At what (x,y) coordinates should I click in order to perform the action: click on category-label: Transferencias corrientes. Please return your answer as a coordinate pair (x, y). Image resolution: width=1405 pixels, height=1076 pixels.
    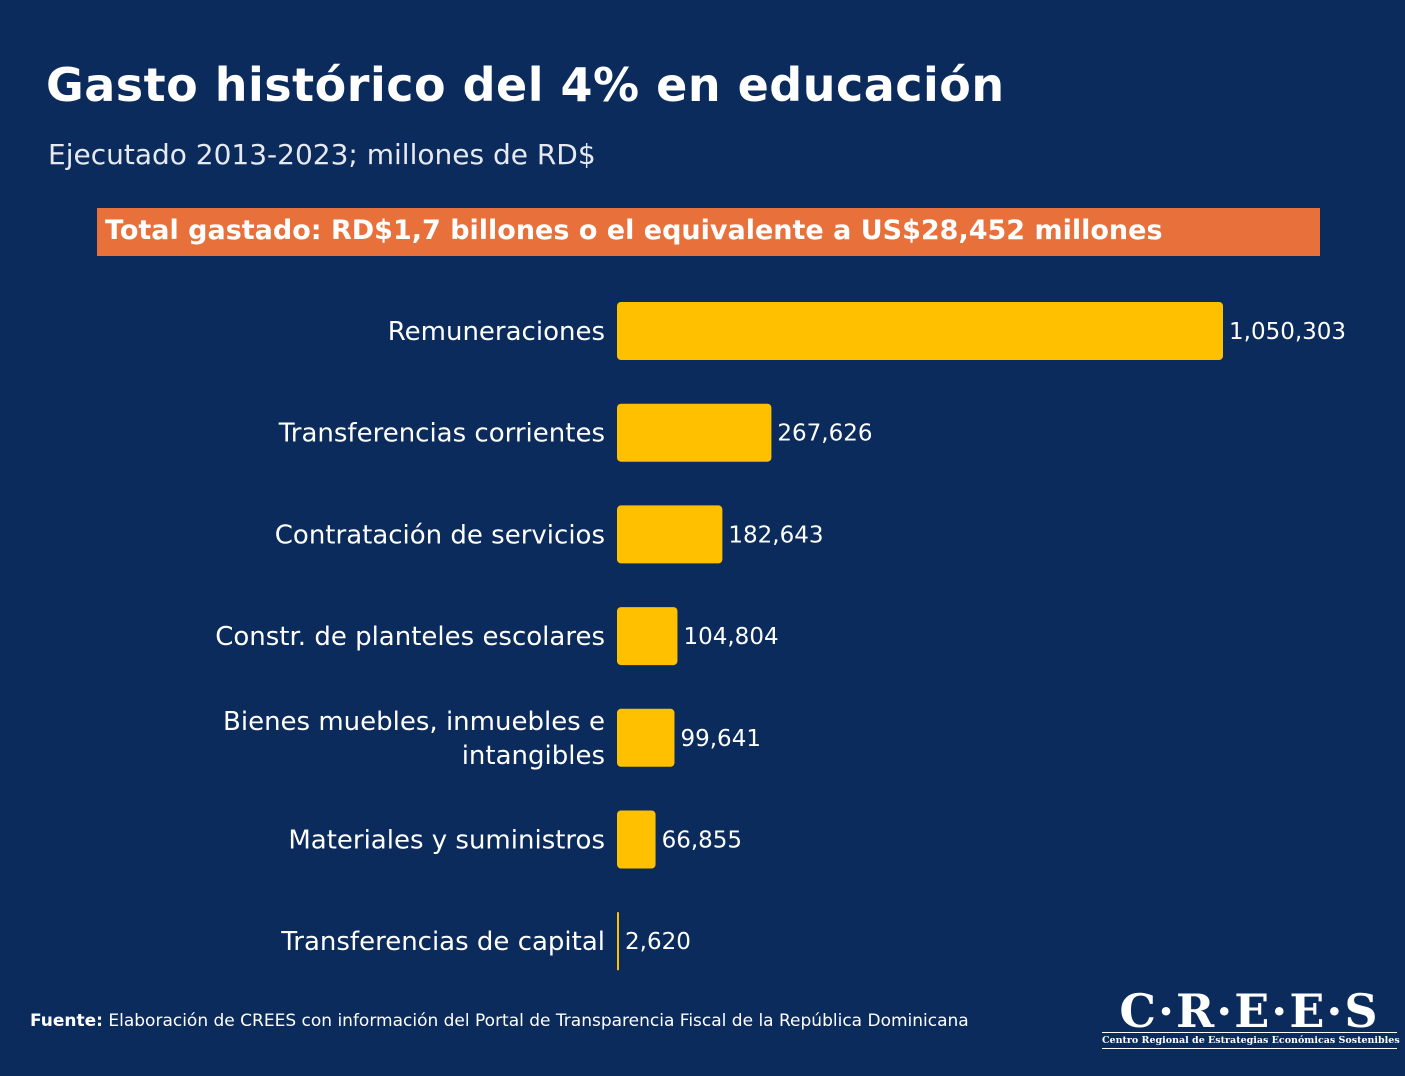
    Looking at the image, I should click on (441, 434).